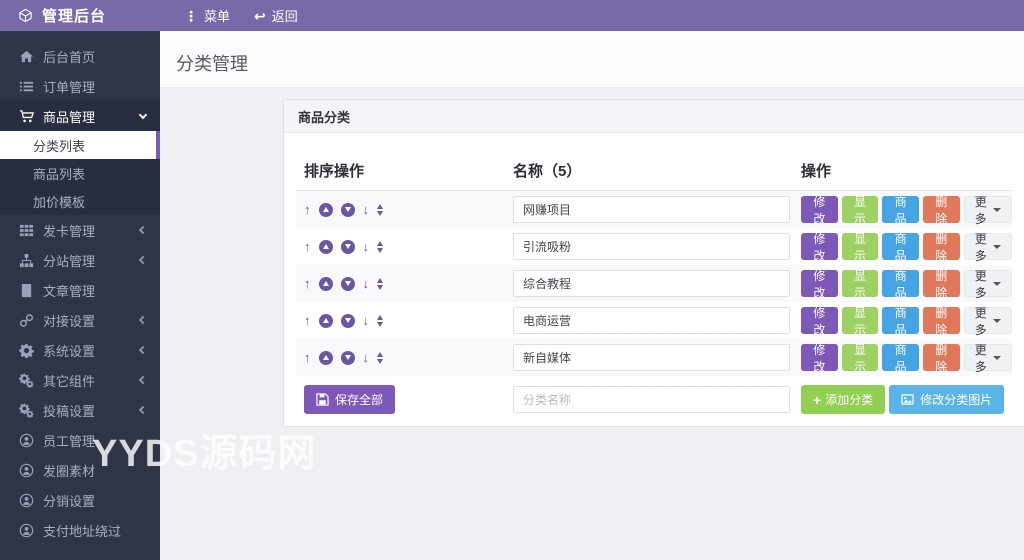  I want to click on sidebar-item-substations: 分站管理, so click(80, 260).